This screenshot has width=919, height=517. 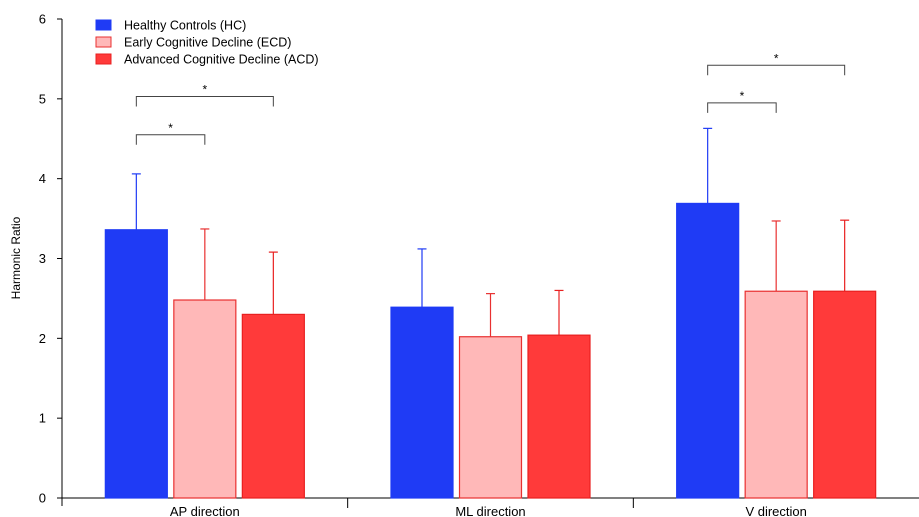 I want to click on y-tick-label: 1, so click(x=42, y=418).